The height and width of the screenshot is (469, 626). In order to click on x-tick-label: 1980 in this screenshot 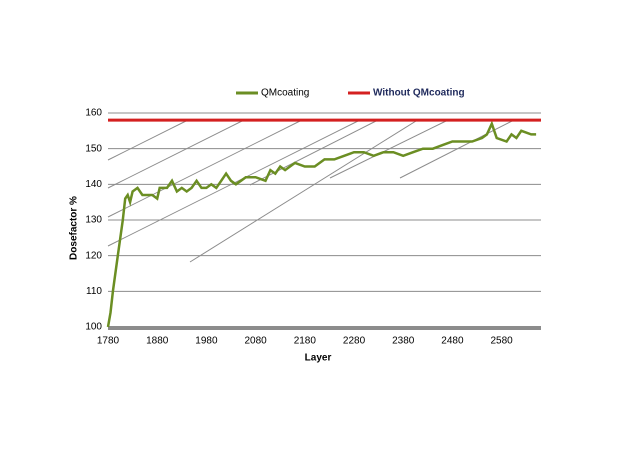, I will do `click(206, 341)`.